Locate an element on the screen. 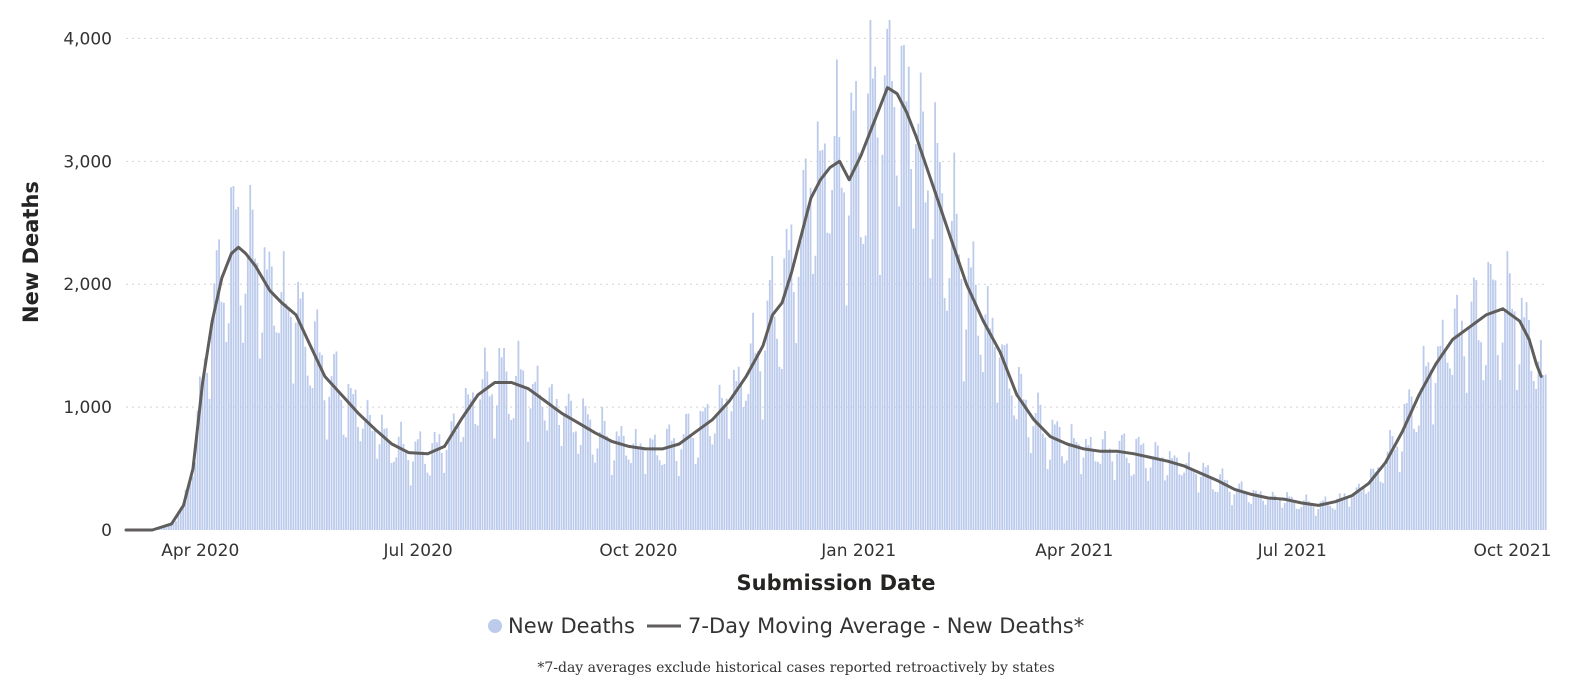 The width and height of the screenshot is (1583, 688). x-tick-label: Oct 2021 is located at coordinates (1512, 551).